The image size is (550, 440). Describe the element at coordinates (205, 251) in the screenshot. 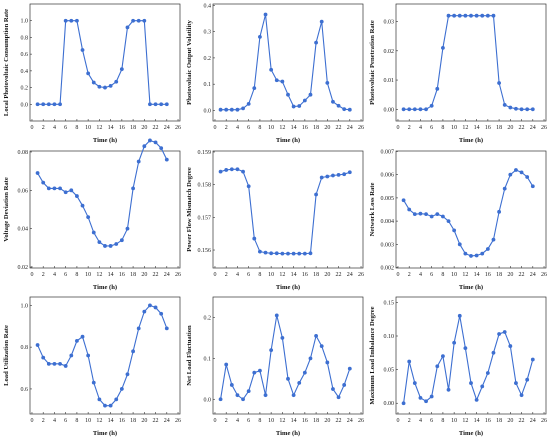

I see `y-tick-label: 0.156` at that location.